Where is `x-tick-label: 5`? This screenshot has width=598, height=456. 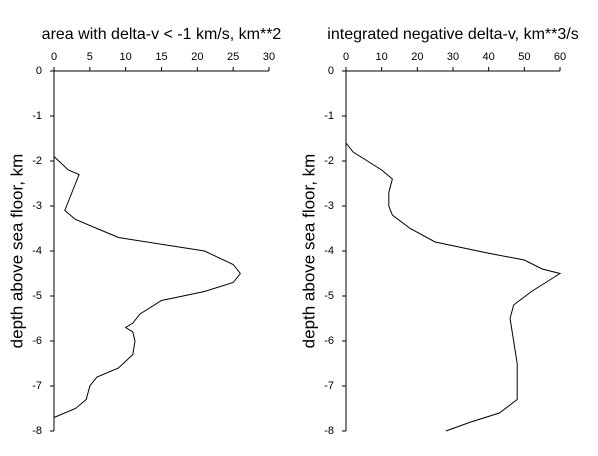 x-tick-label: 5 is located at coordinates (90, 57).